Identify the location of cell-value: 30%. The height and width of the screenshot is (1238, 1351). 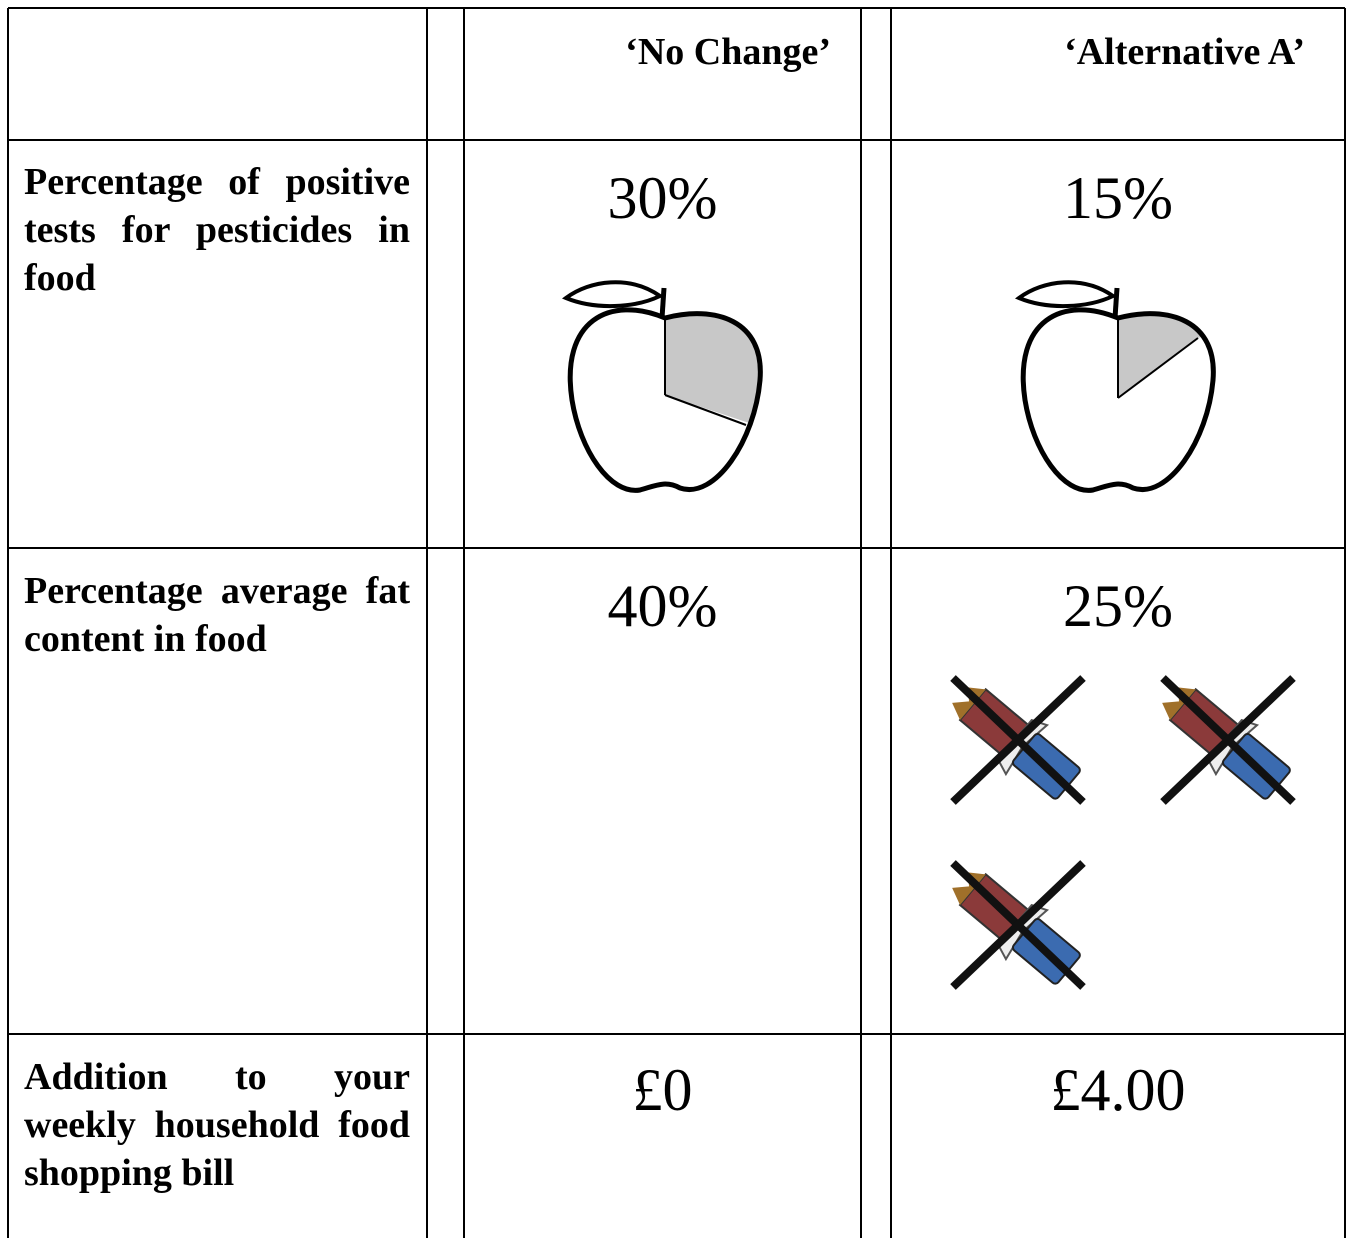
(662, 198).